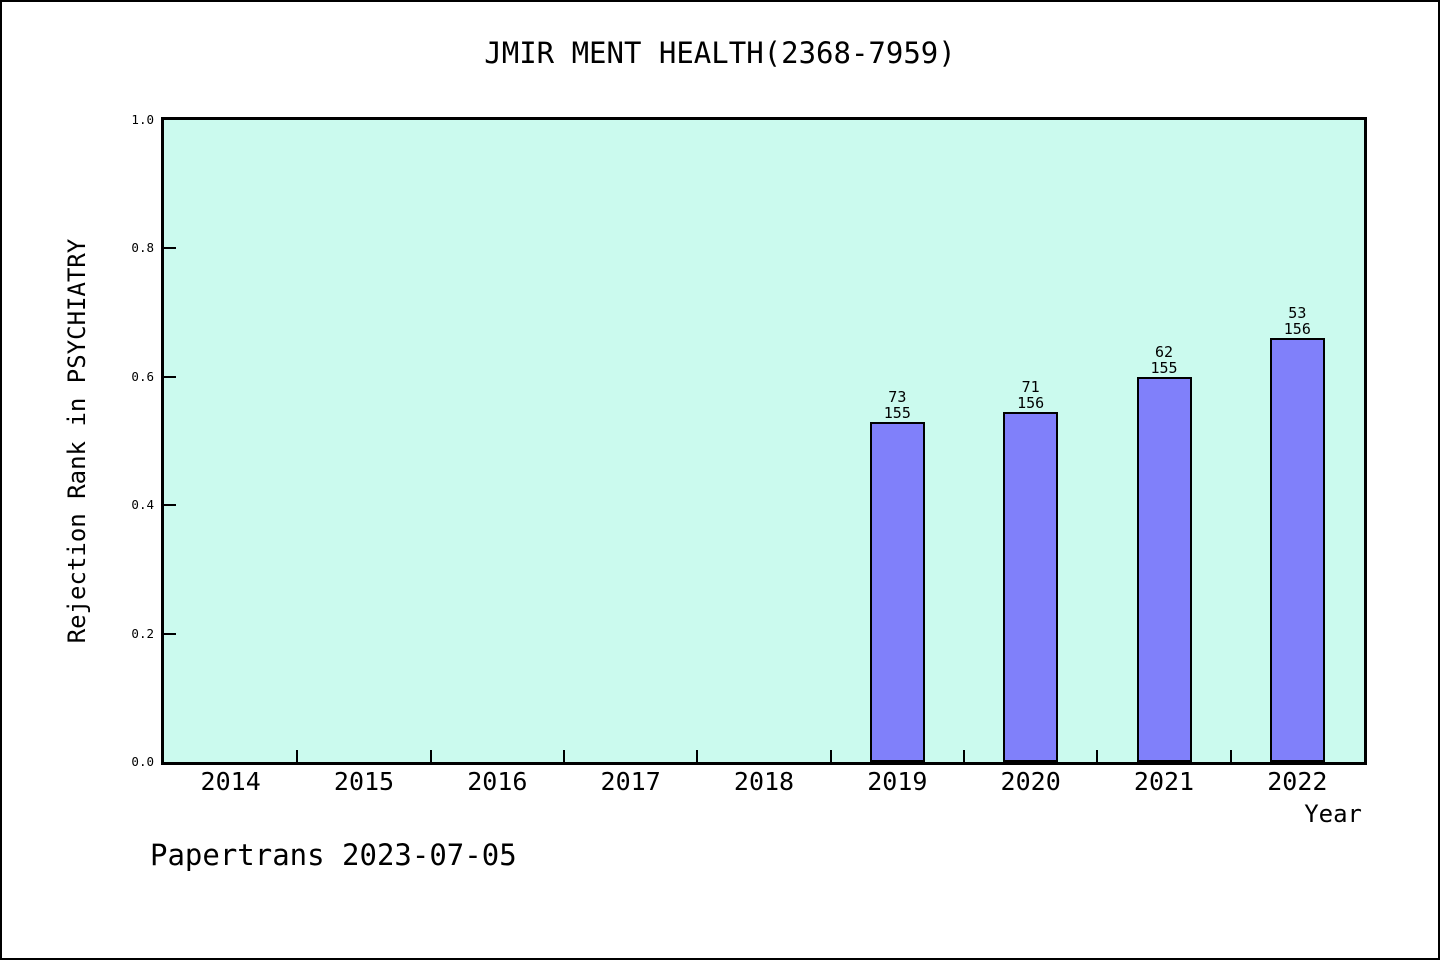 The image size is (1440, 960). I want to click on x-tick-label: 2016, so click(497, 781).